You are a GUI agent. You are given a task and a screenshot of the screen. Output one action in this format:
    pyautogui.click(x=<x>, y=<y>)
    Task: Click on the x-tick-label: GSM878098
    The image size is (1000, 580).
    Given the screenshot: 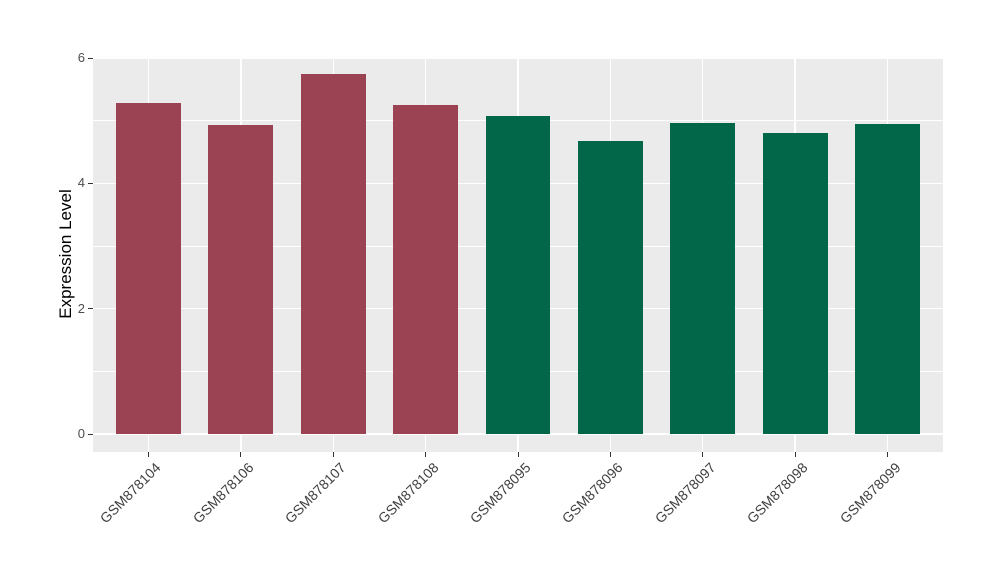 What is the action you would take?
    pyautogui.click(x=777, y=493)
    